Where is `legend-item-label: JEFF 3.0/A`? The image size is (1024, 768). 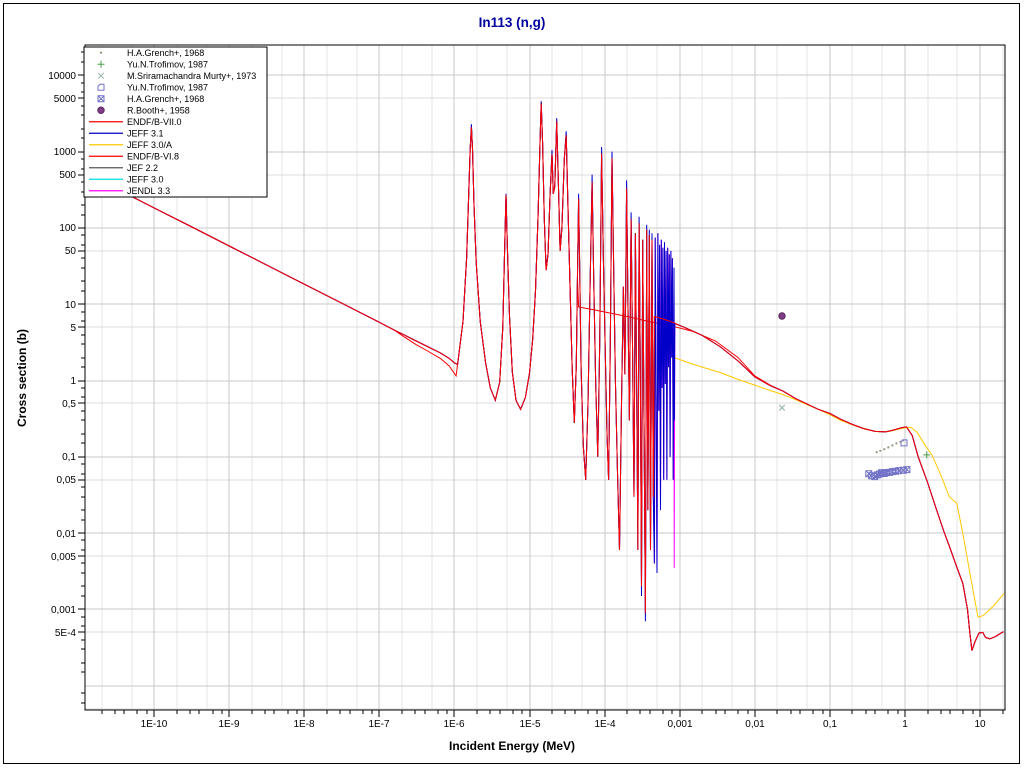 legend-item-label: JEFF 3.0/A is located at coordinates (149, 145).